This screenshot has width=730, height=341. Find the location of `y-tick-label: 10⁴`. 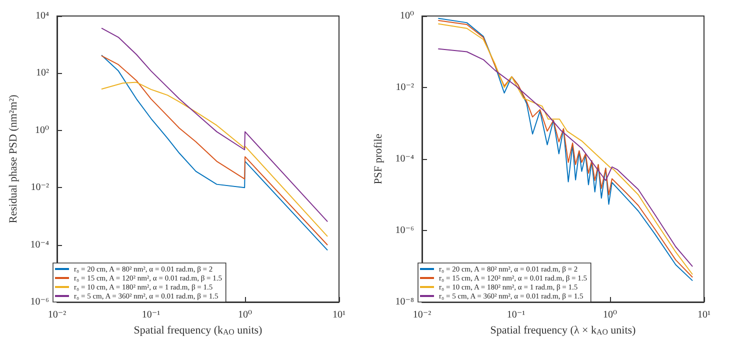

y-tick-label: 10⁴ is located at coordinates (43, 16).